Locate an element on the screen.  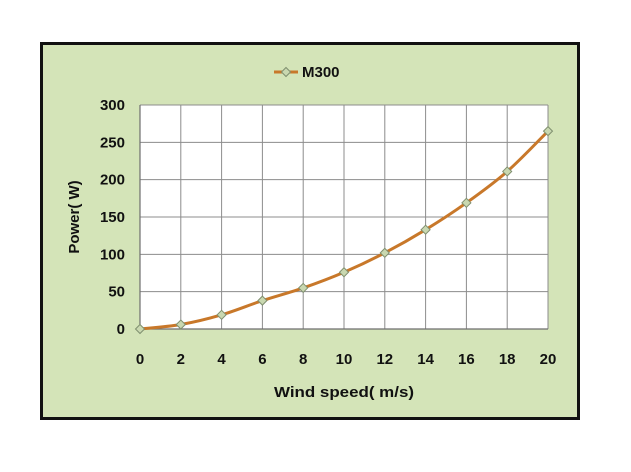
x-tick-label: 8 is located at coordinates (303, 359).